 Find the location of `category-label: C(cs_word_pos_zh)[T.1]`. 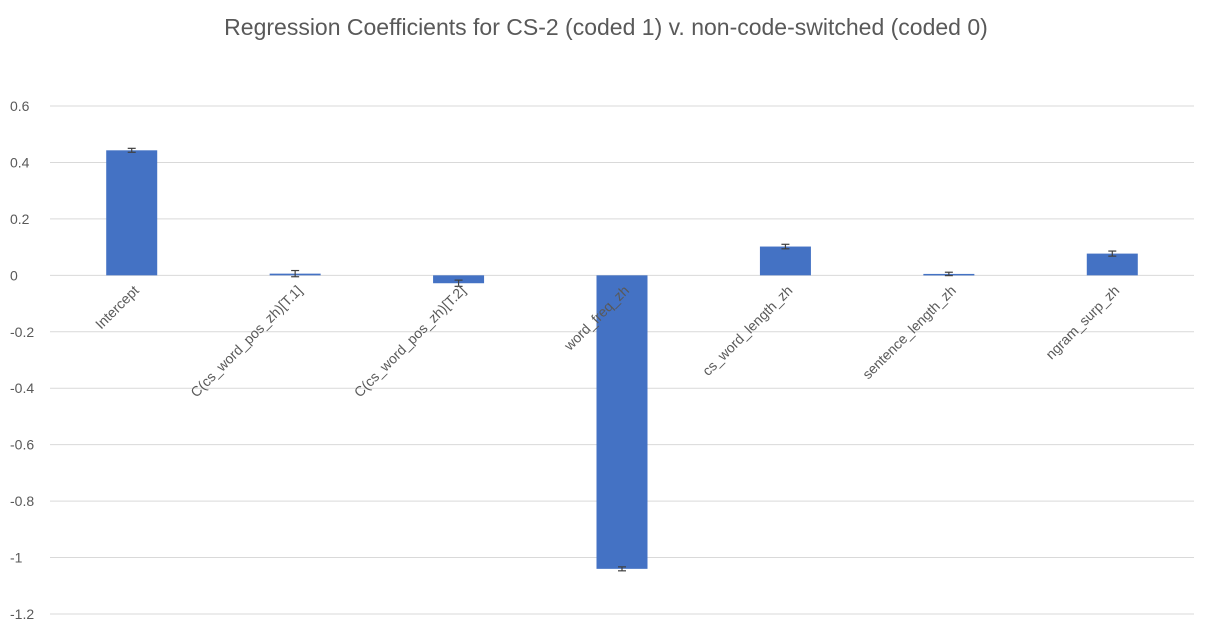

category-label: C(cs_word_pos_zh)[T.1] is located at coordinates (246, 341).